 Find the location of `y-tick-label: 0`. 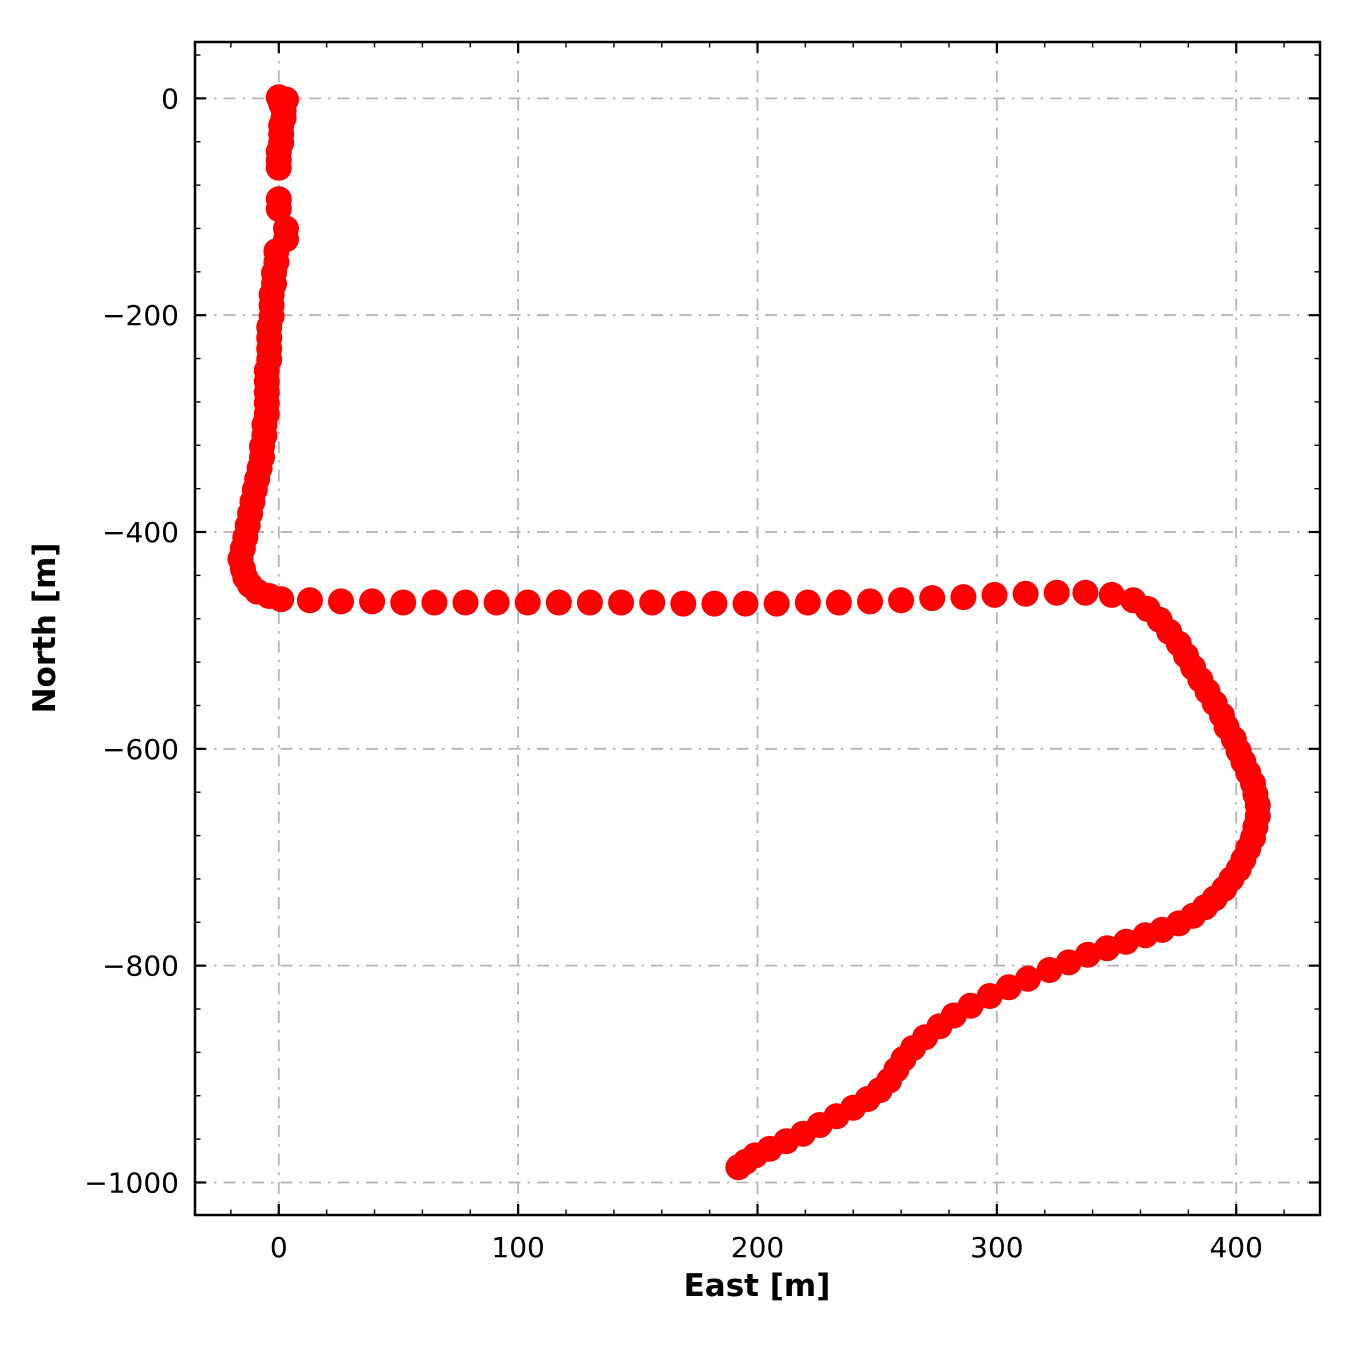

y-tick-label: 0 is located at coordinates (170, 98).